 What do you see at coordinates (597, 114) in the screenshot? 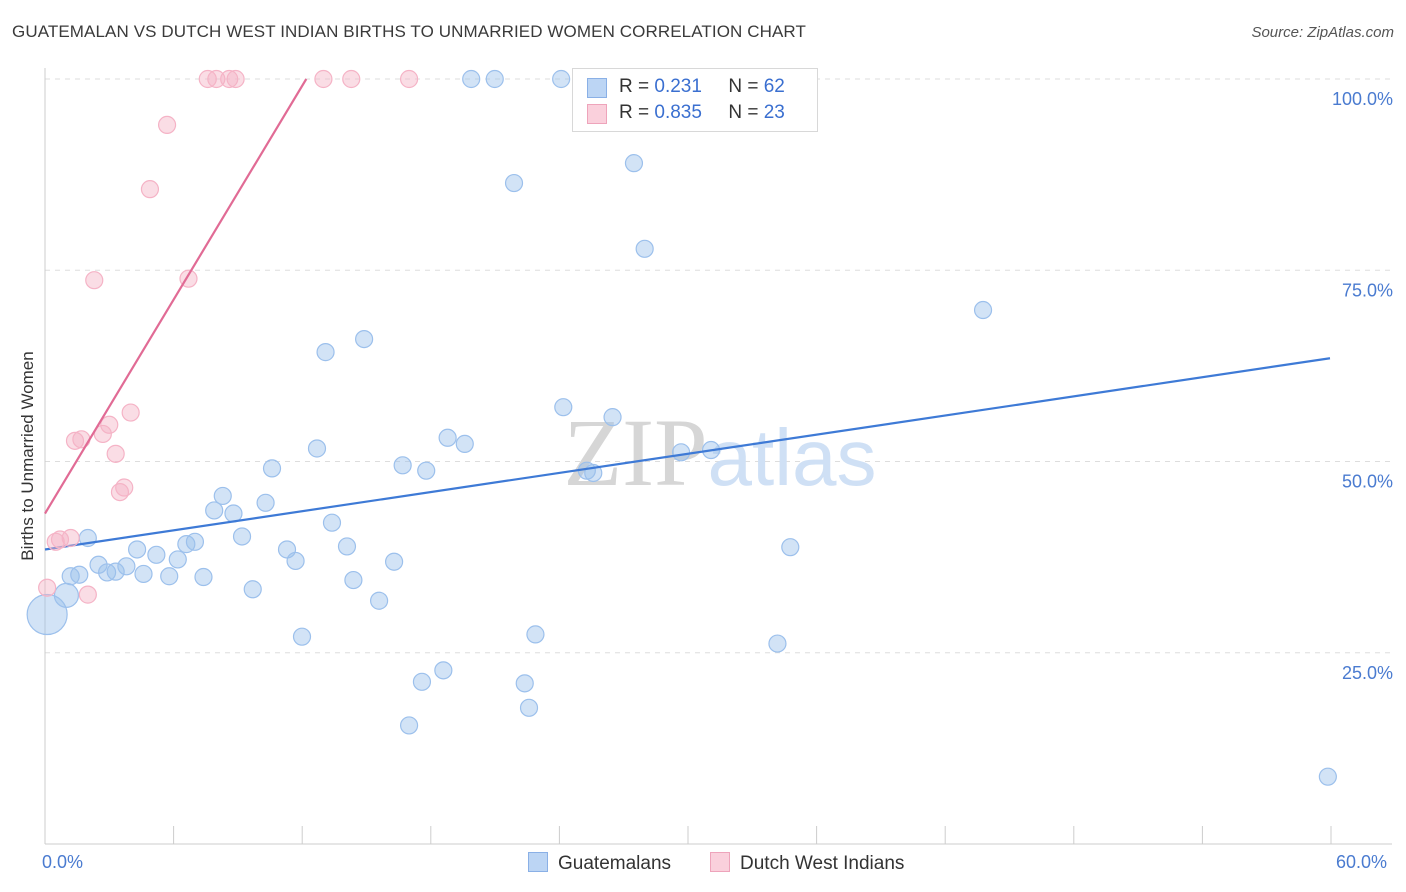
I see `legend-swatch-dutch-west-indians` at bounding box center [597, 114].